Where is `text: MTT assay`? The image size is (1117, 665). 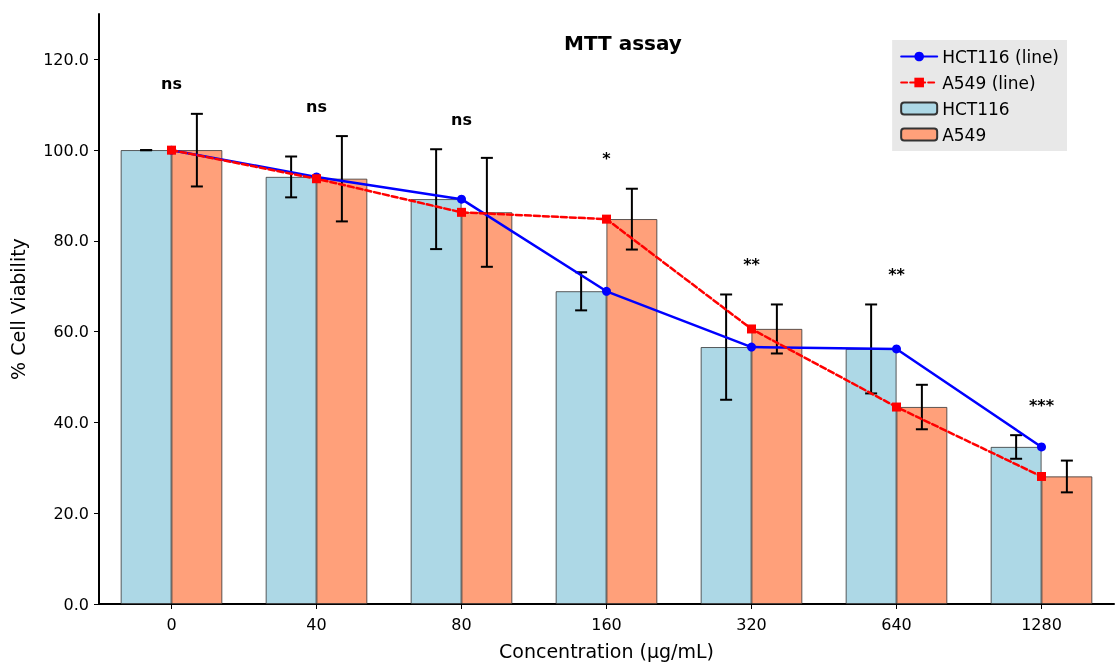
text: MTT assay is located at coordinates (623, 43).